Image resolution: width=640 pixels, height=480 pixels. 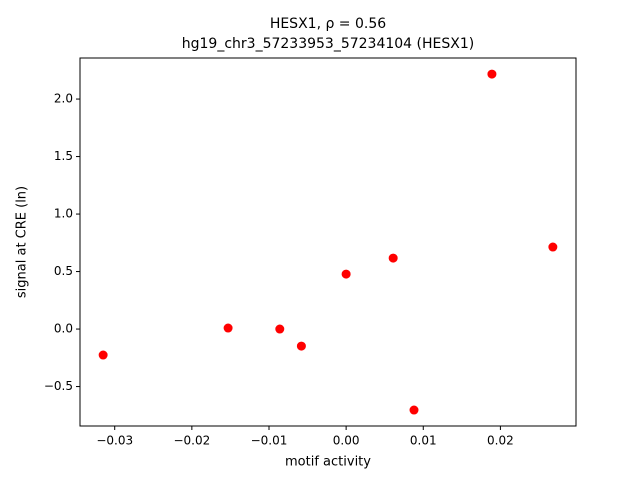 What do you see at coordinates (346, 441) in the screenshot?
I see `x-tick-label: 0.00` at bounding box center [346, 441].